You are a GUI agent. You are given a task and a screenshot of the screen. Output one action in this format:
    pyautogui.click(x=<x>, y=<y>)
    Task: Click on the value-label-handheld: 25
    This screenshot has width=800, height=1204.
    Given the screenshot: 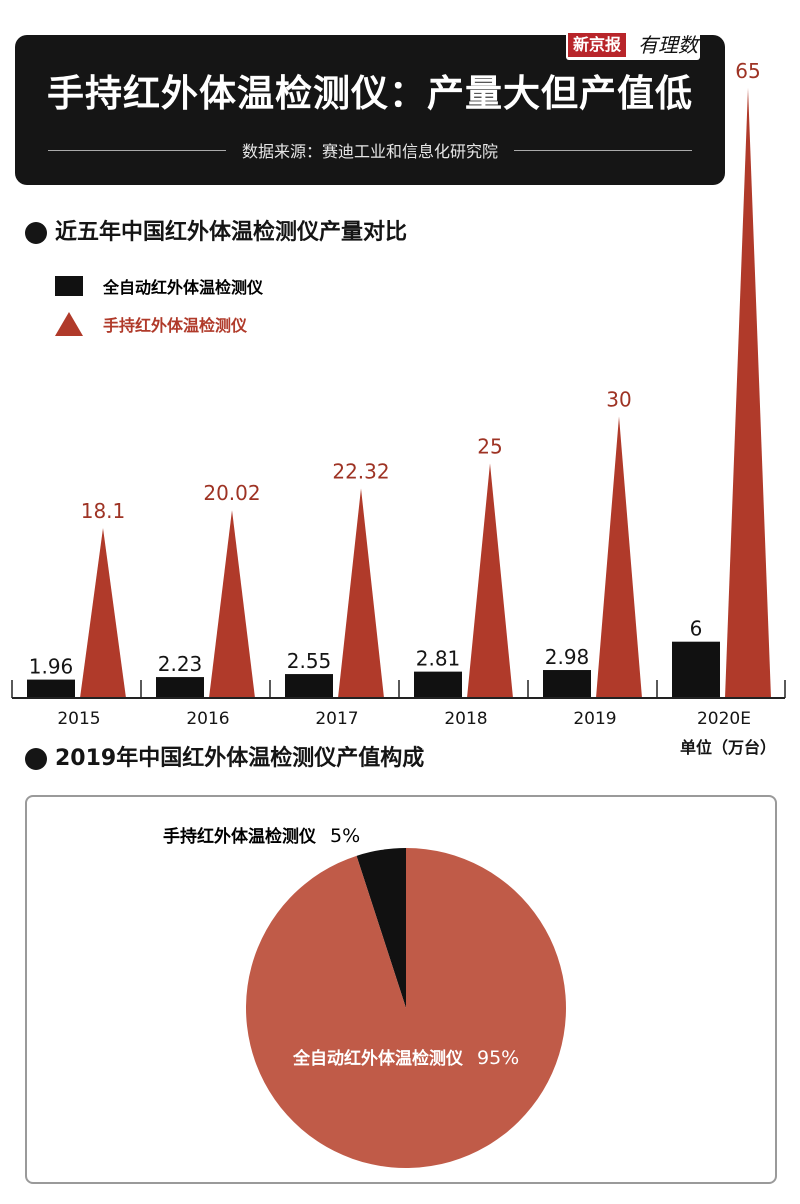 What is the action you would take?
    pyautogui.click(x=489, y=446)
    